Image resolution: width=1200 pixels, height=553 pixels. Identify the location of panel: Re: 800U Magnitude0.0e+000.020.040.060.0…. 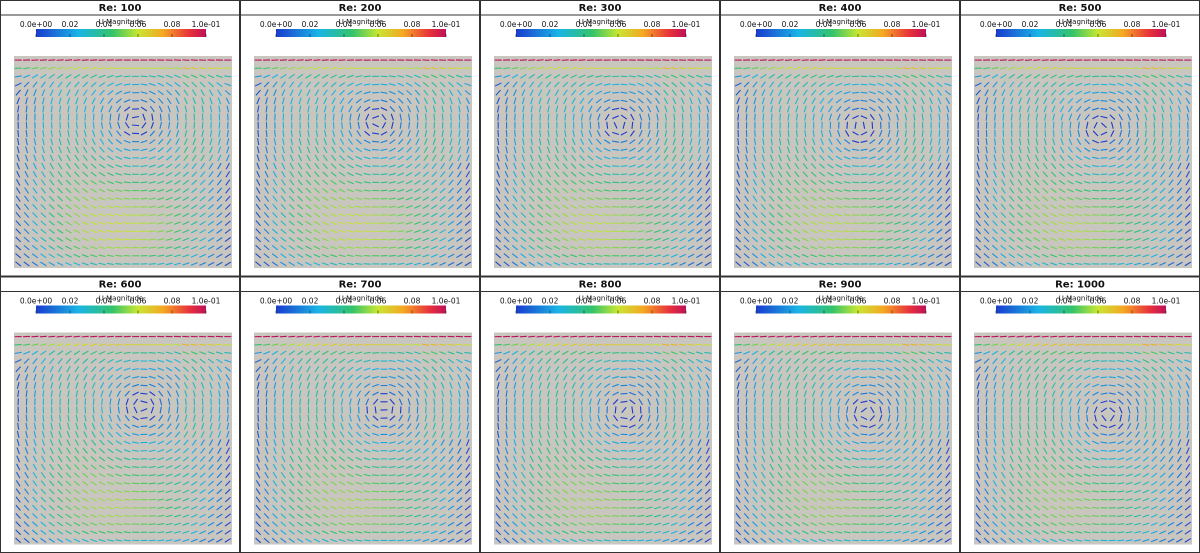
(600, 415).